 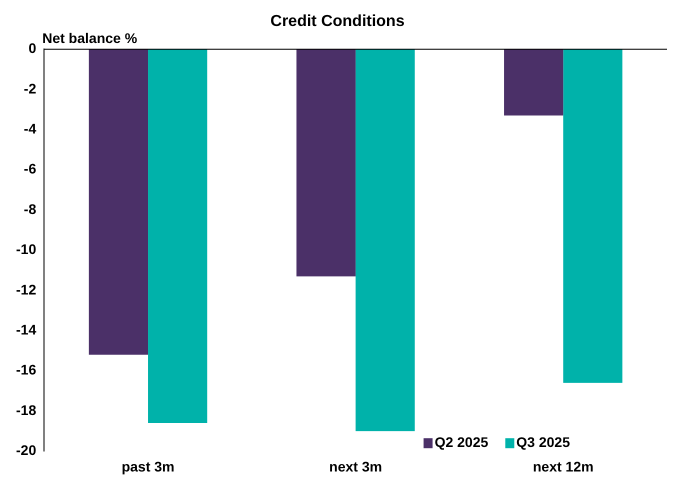 I want to click on chart-title: Credit Conditions, so click(x=337, y=21).